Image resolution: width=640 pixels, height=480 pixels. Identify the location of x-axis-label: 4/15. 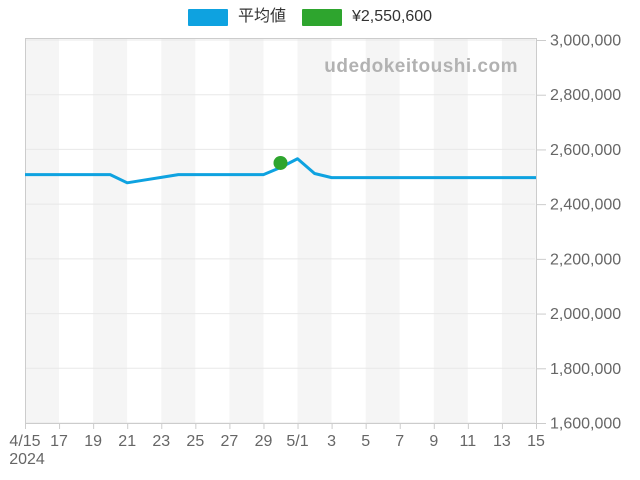
(24, 441).